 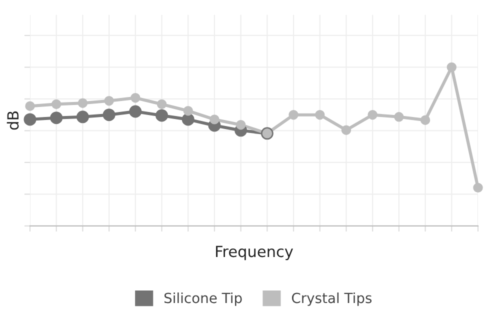 What do you see at coordinates (12, 120) in the screenshot?
I see `y-axis-title: dB` at bounding box center [12, 120].